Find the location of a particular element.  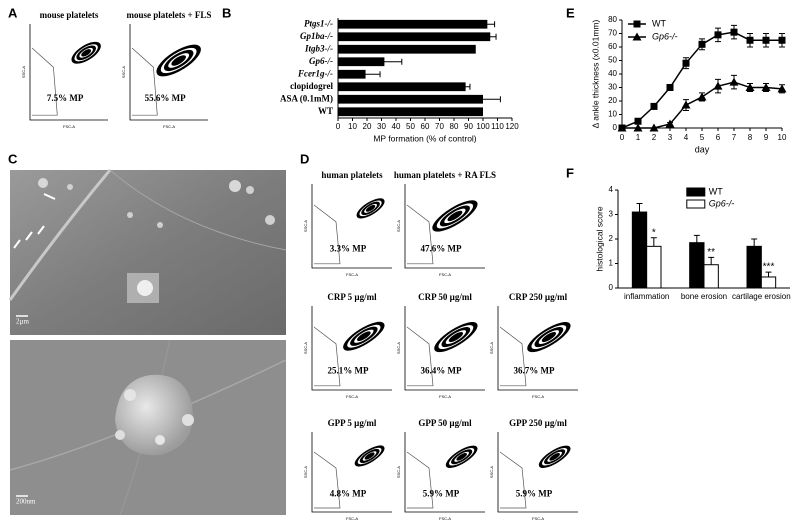

gate-label: 36.4% MP is located at coordinates (441, 371).